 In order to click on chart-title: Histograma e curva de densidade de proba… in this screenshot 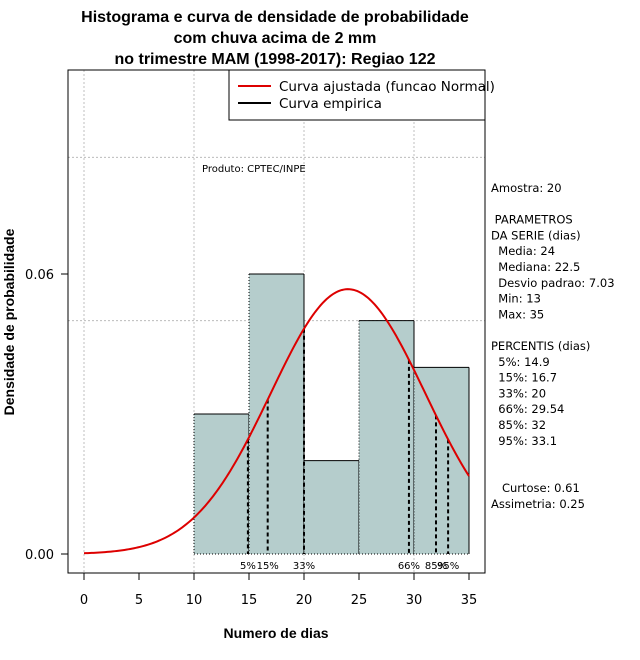, I will do `click(275, 38)`.